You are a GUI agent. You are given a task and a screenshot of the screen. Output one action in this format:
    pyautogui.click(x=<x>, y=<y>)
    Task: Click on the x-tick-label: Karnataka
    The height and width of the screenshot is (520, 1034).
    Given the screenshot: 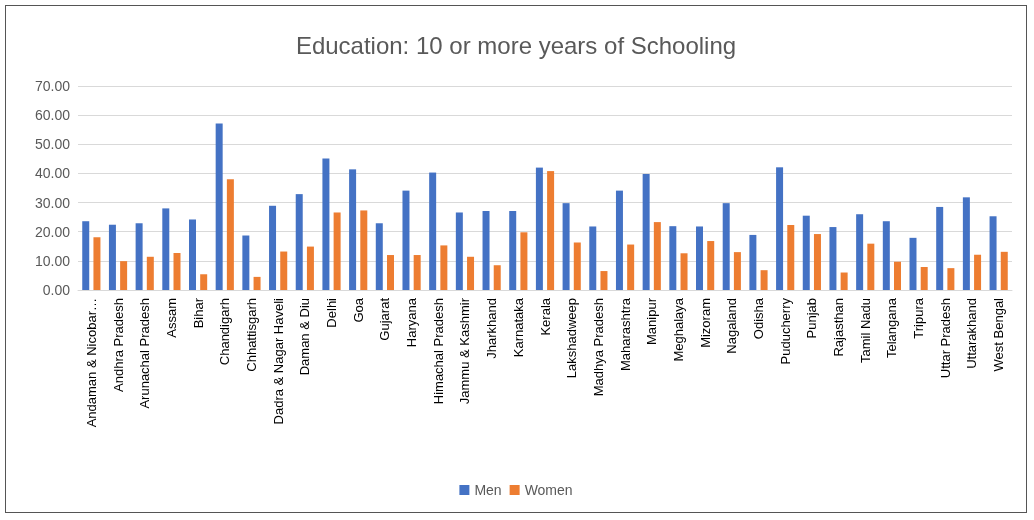 What is the action you would take?
    pyautogui.click(x=518, y=327)
    